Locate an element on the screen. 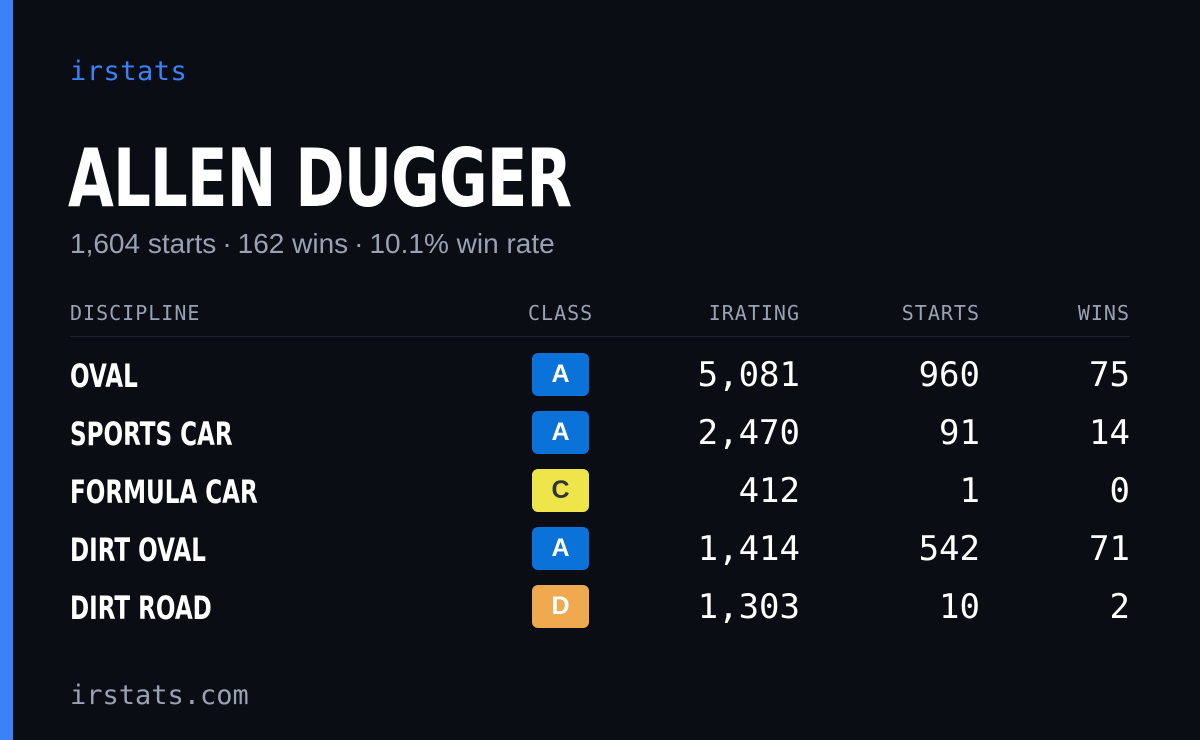  irating-cell: 412 is located at coordinates (769, 491).